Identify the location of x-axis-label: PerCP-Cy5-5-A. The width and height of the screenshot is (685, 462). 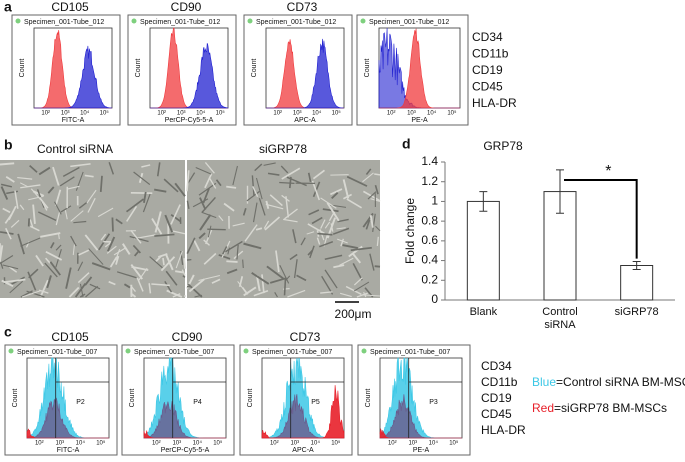
(189, 120).